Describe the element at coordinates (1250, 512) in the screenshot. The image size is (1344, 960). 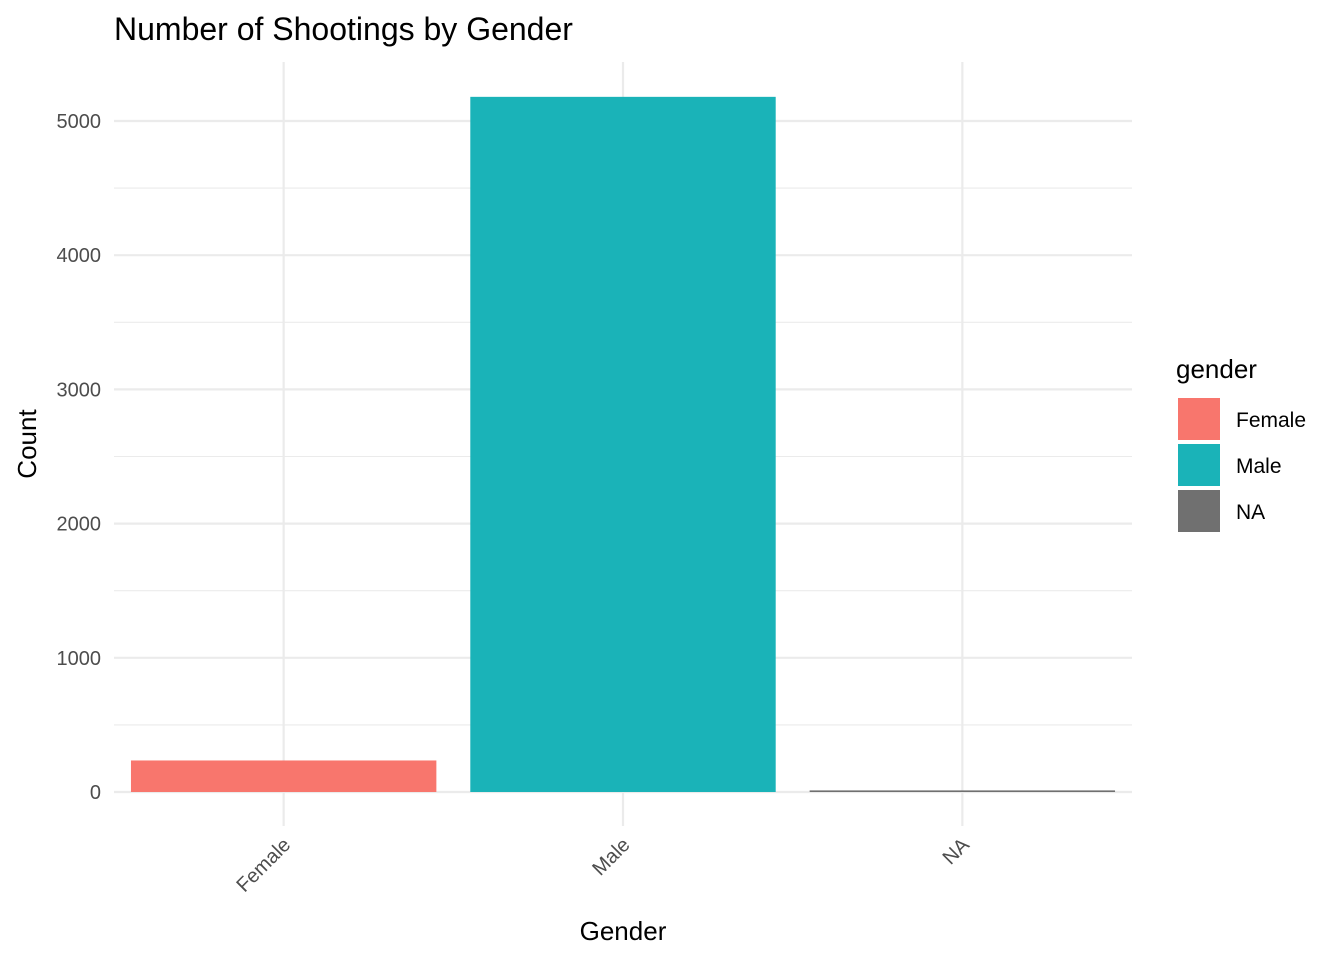
I see `legend-label: NA` at that location.